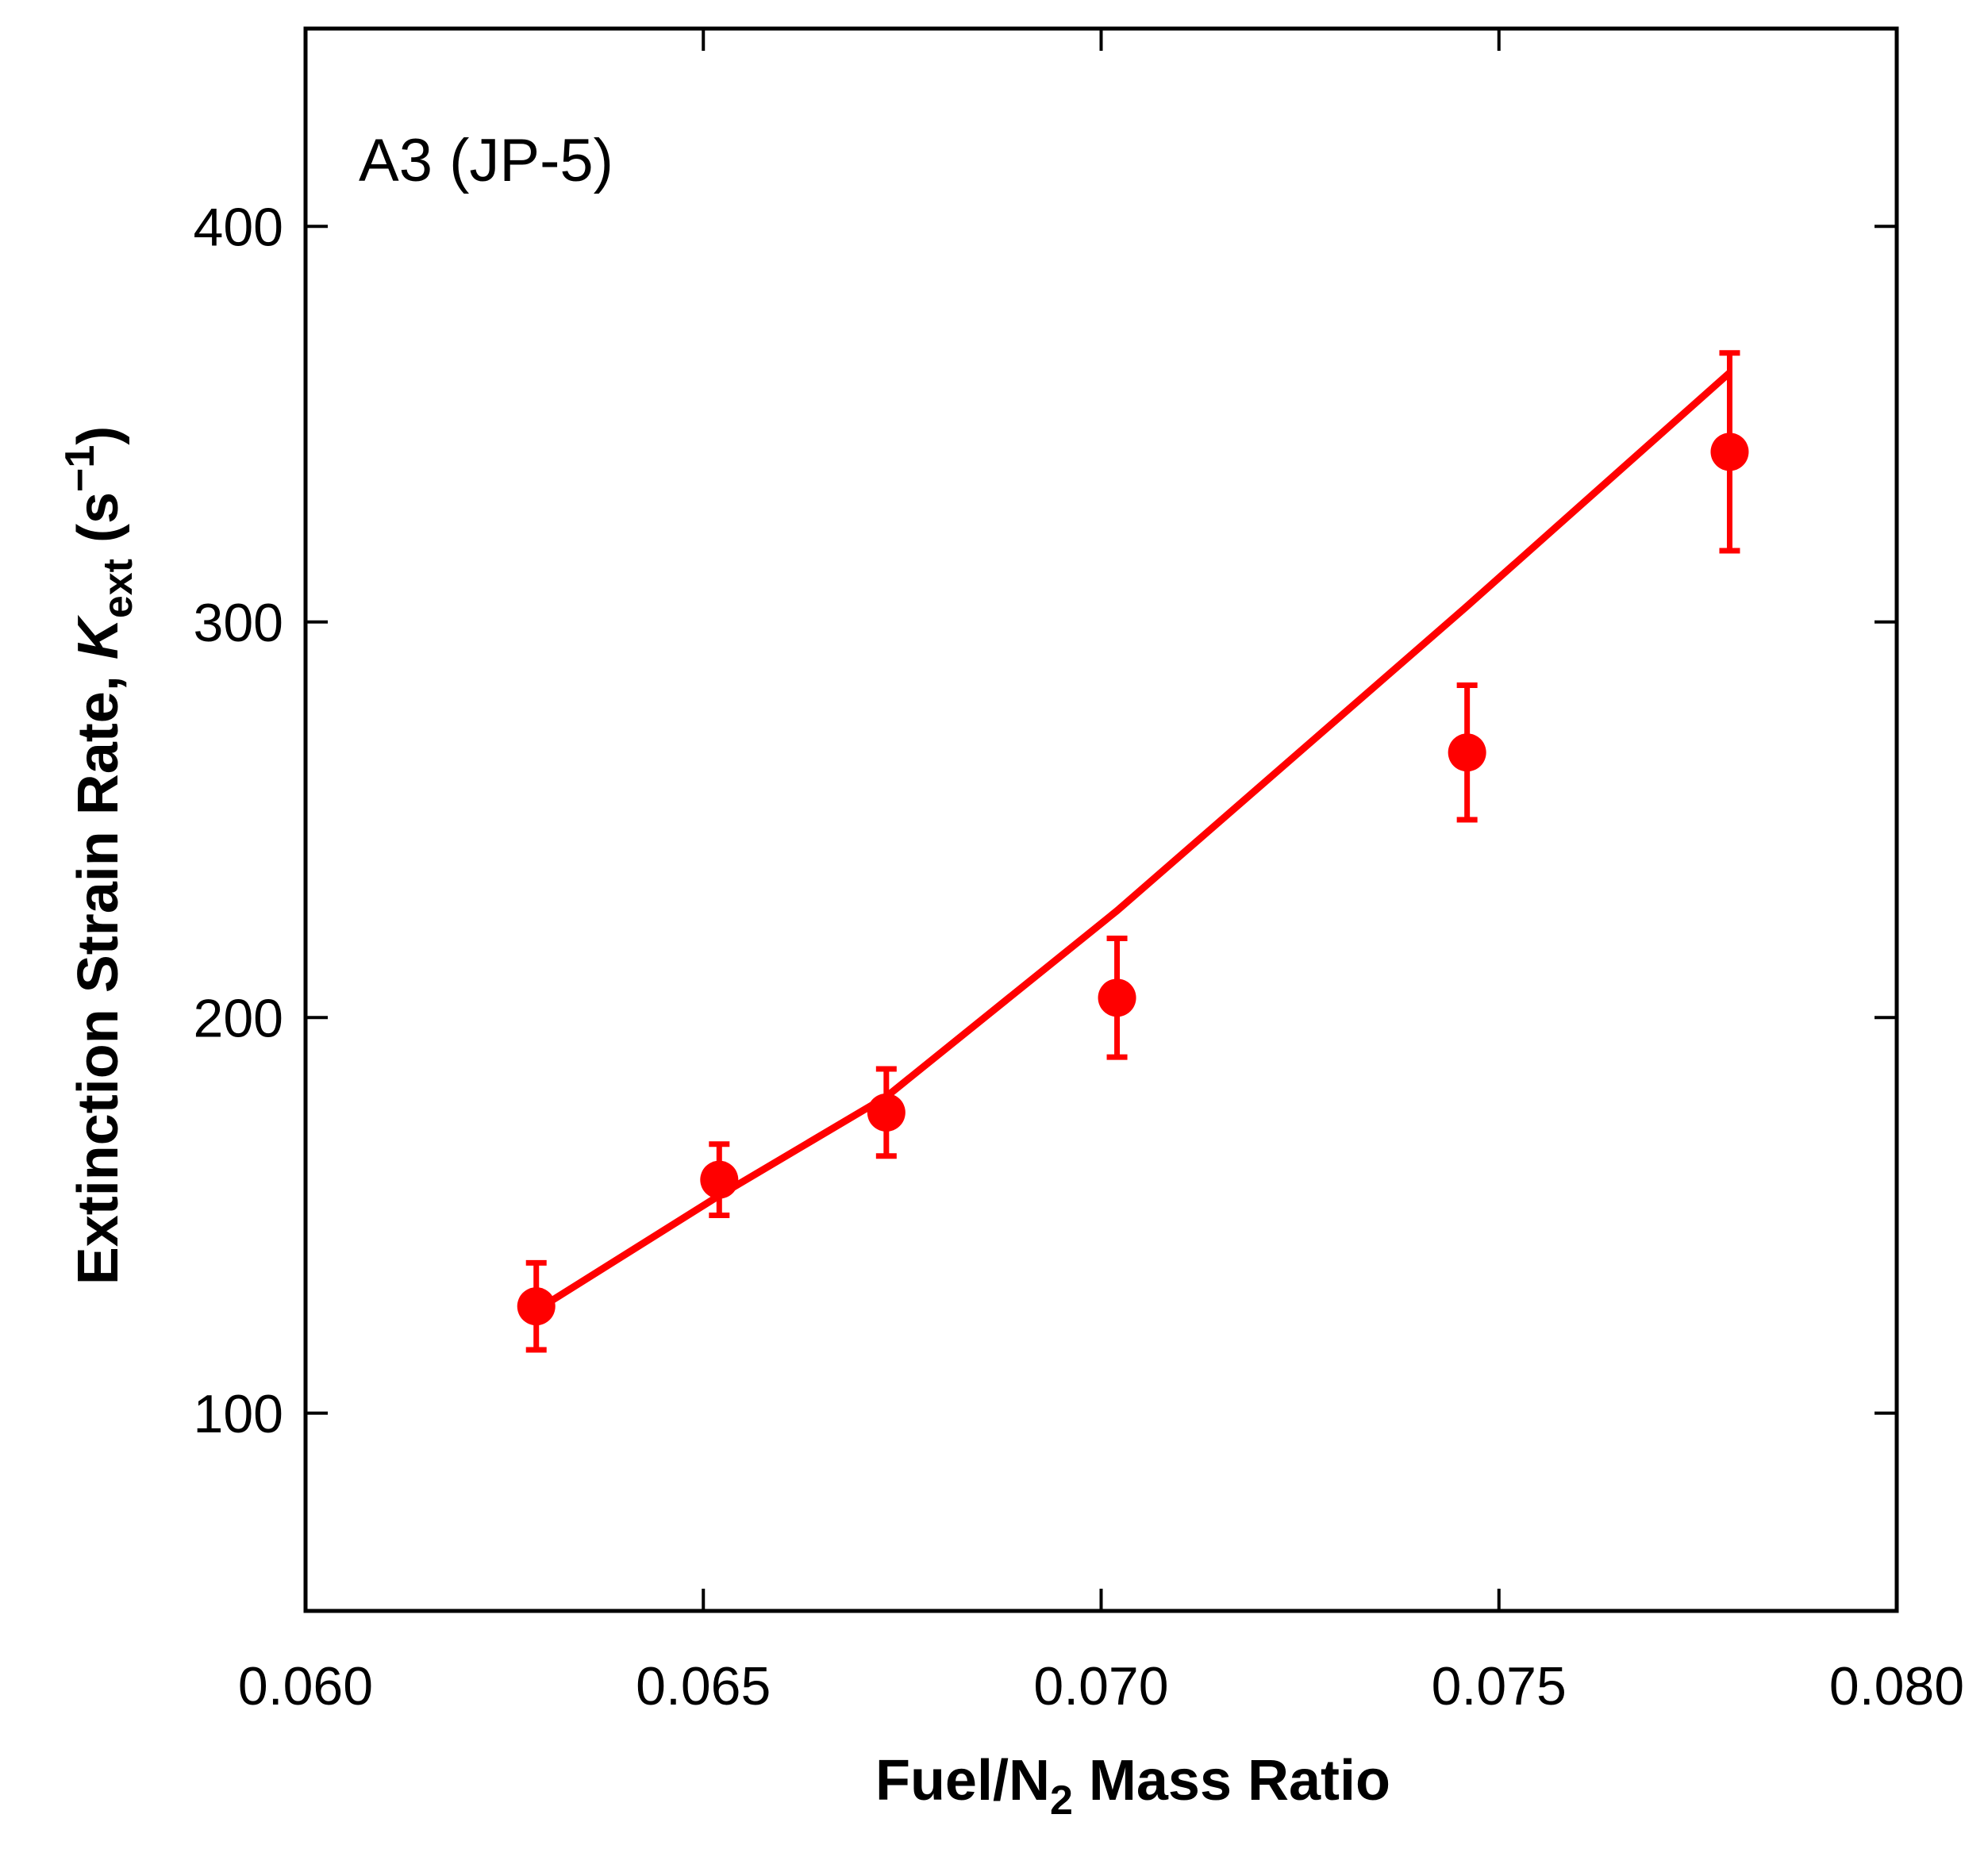 Image resolution: width=1988 pixels, height=1872 pixels. What do you see at coordinates (1231, 1780) in the screenshot?
I see `x-axis-title-part: Mass Ratio` at bounding box center [1231, 1780].